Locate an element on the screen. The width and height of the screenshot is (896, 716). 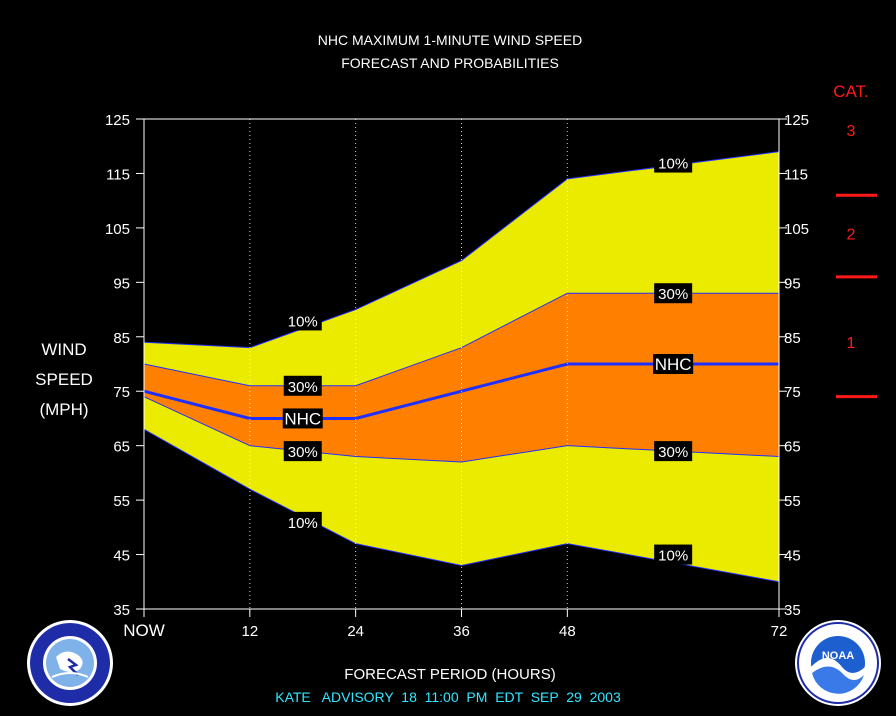
y-tick-label-right-125: 125 is located at coordinates (796, 120).